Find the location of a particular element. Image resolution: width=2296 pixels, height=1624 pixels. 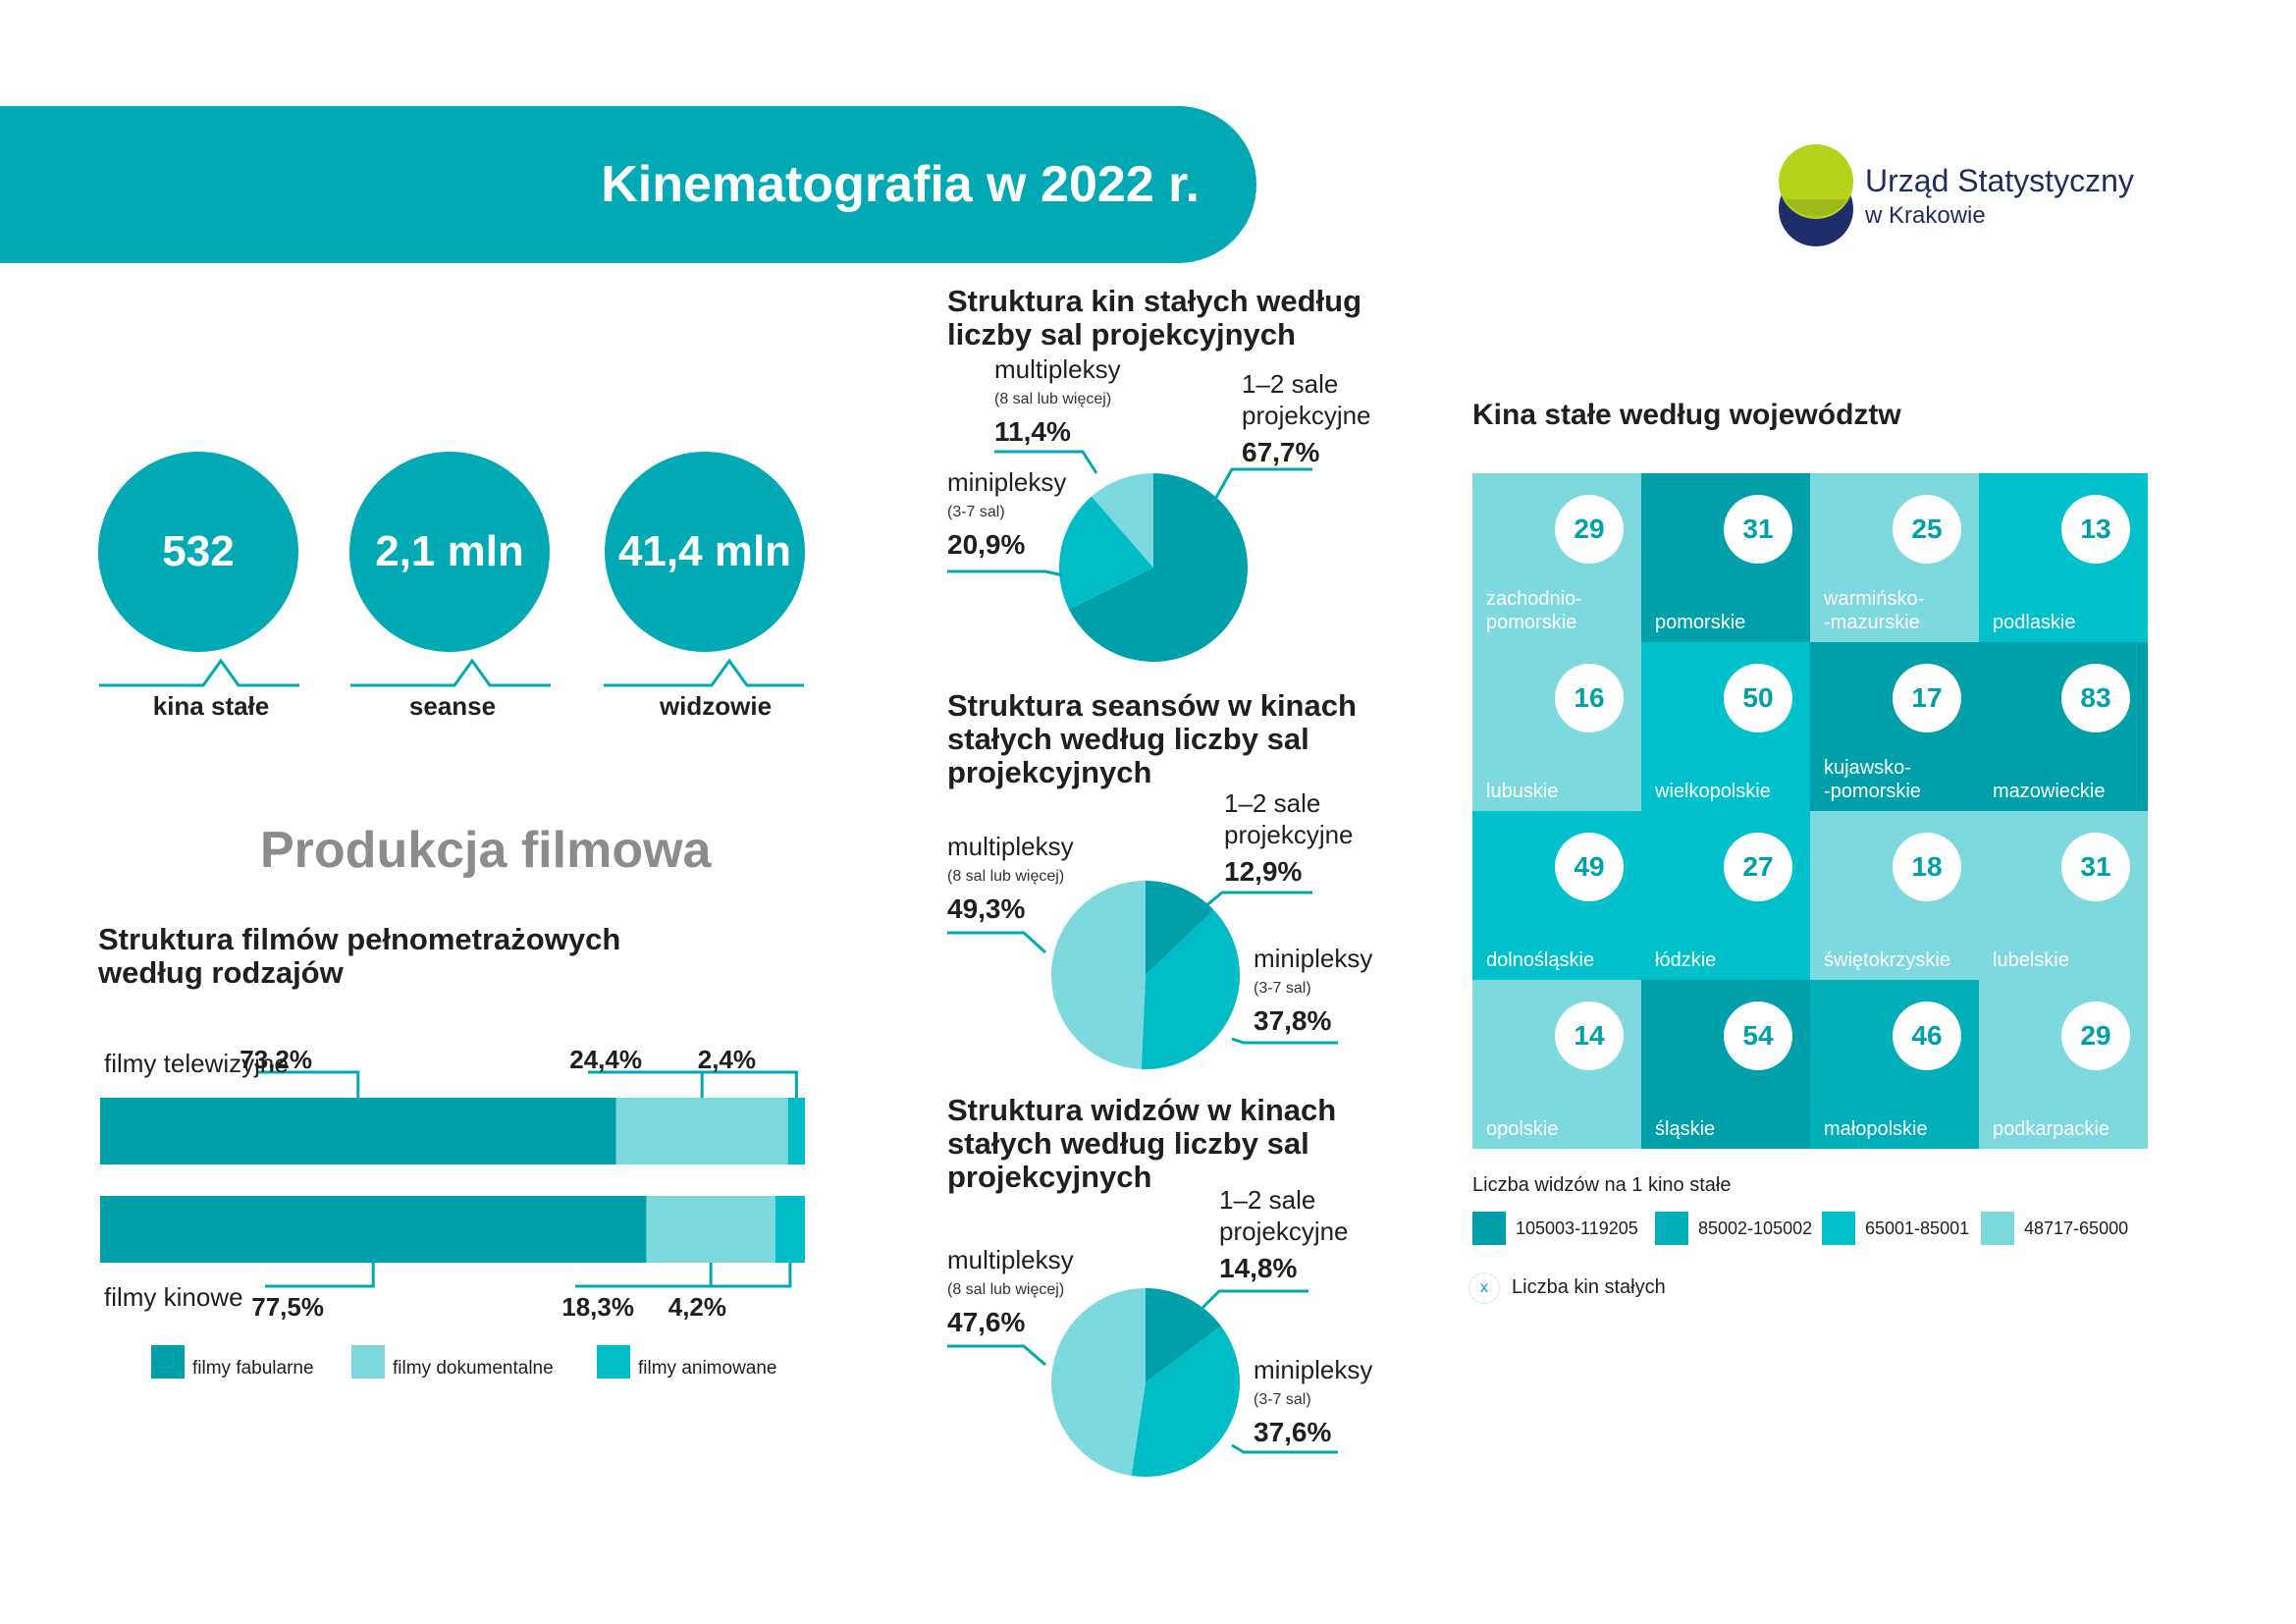

logo is located at coordinates (1816, 198).